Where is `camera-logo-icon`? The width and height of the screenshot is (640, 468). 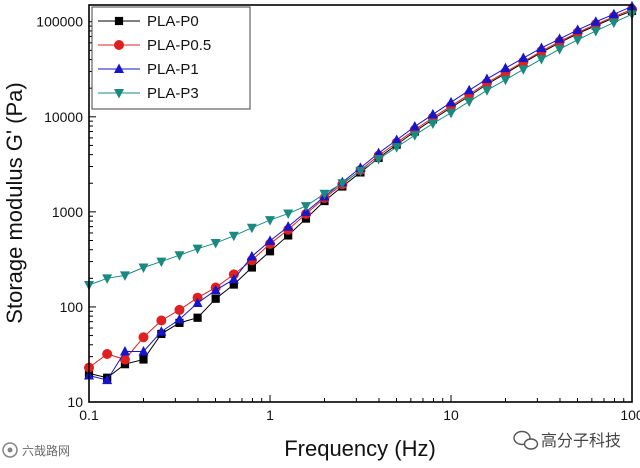
camera-logo-icon is located at coordinates (10, 450).